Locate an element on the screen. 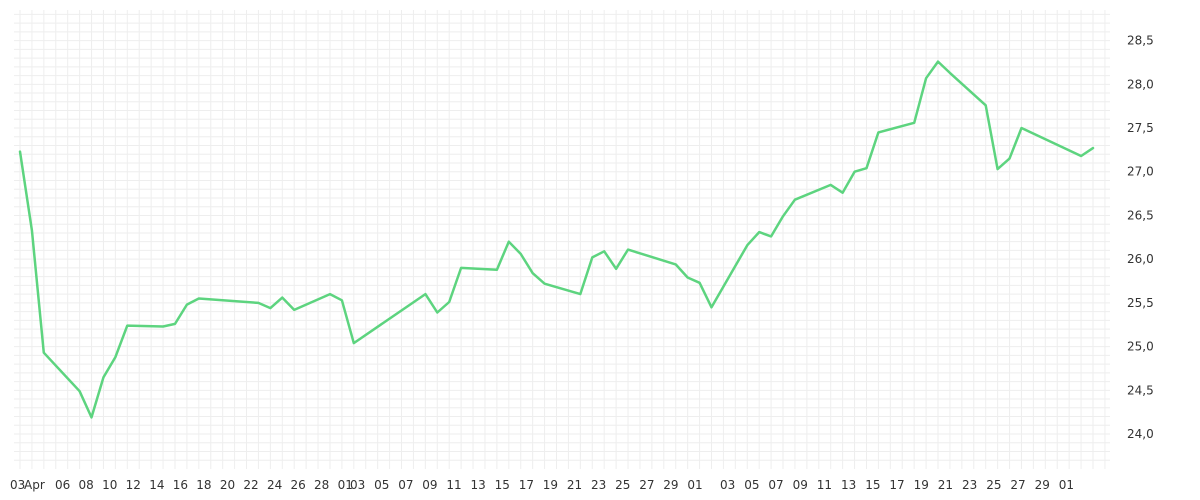 This screenshot has height=500, width=1200. x-tick-label: 16 is located at coordinates (180, 485).